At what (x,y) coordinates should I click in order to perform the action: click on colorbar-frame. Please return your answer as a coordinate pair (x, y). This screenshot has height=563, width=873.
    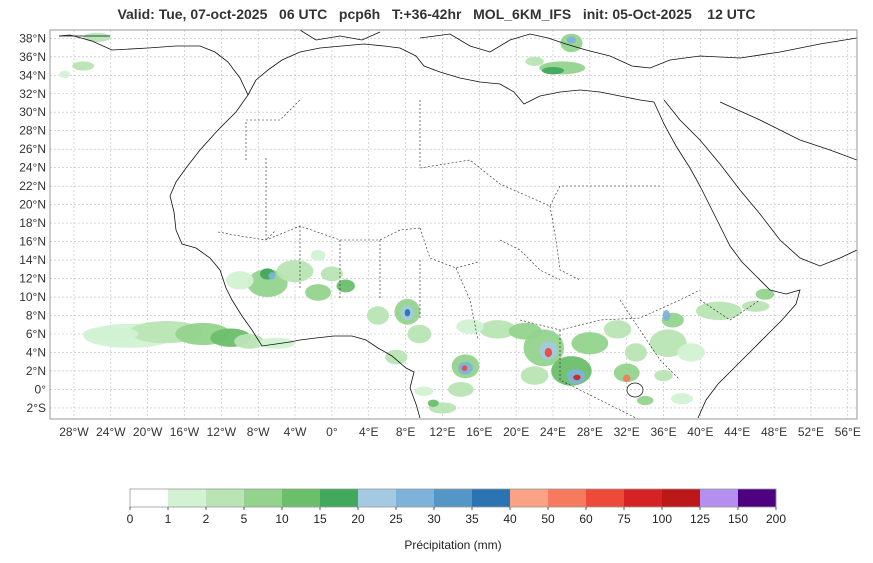
    Looking at the image, I should click on (453, 498).